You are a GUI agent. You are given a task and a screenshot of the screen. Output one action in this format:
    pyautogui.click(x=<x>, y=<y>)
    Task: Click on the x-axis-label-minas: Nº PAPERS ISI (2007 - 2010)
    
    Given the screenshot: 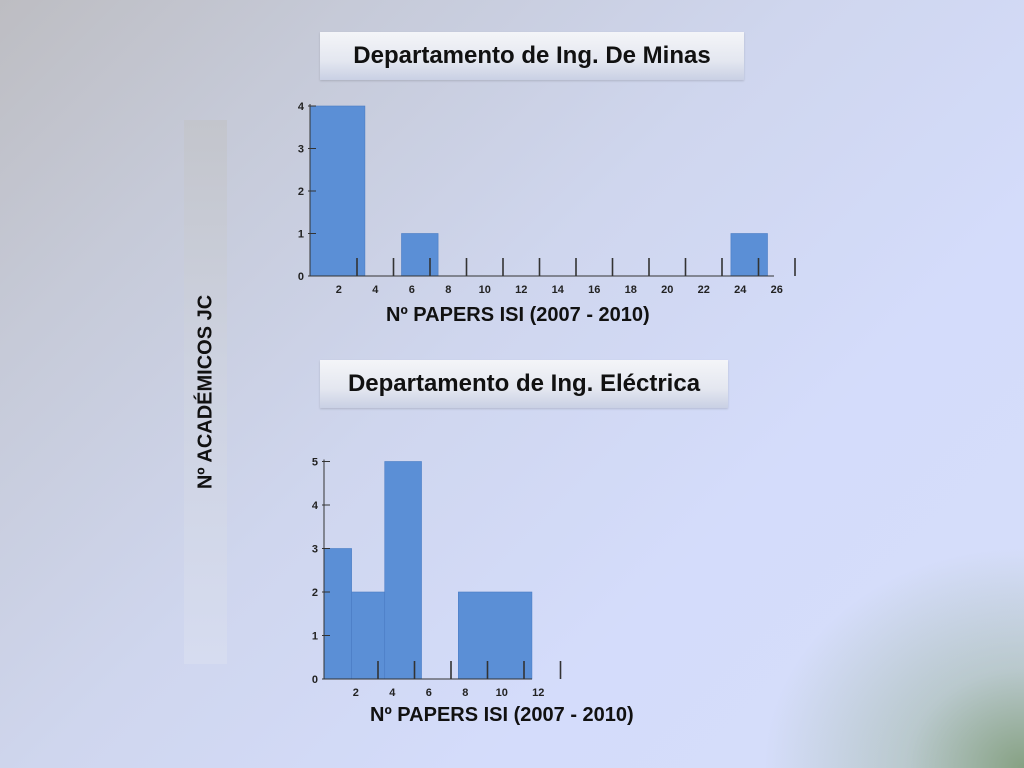 What is the action you would take?
    pyautogui.click(x=518, y=315)
    